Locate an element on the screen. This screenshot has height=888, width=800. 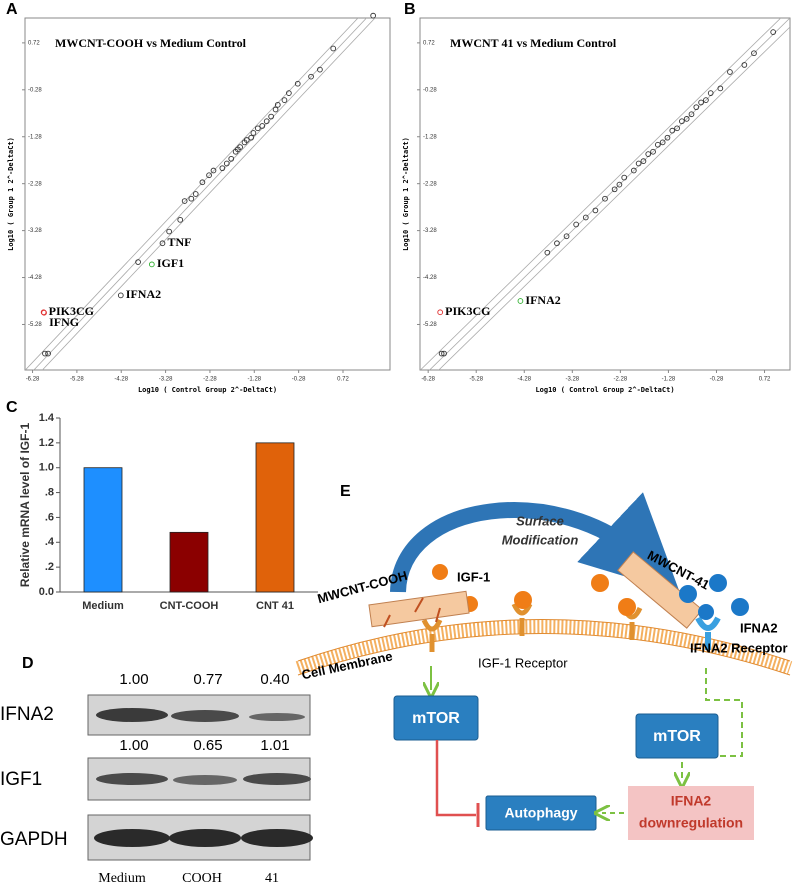
y-tick-label: -1.28 is located at coordinates (430, 137).